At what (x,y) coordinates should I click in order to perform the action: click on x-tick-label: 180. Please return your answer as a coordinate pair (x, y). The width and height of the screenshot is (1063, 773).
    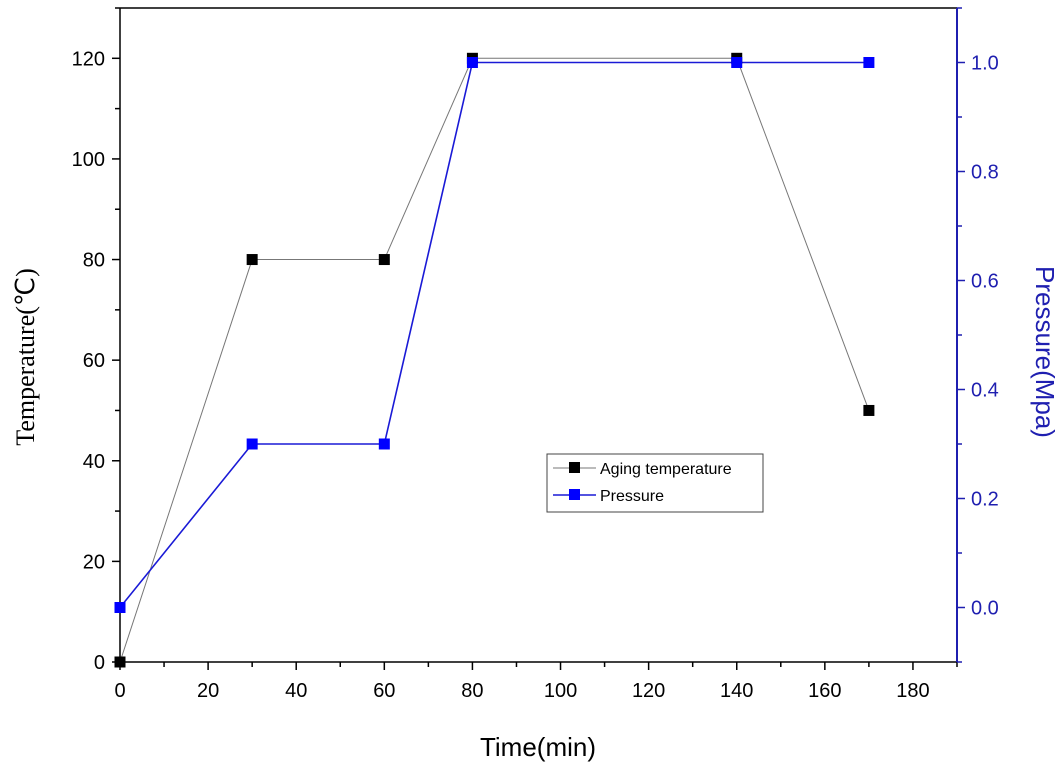
    Looking at the image, I should click on (912, 691).